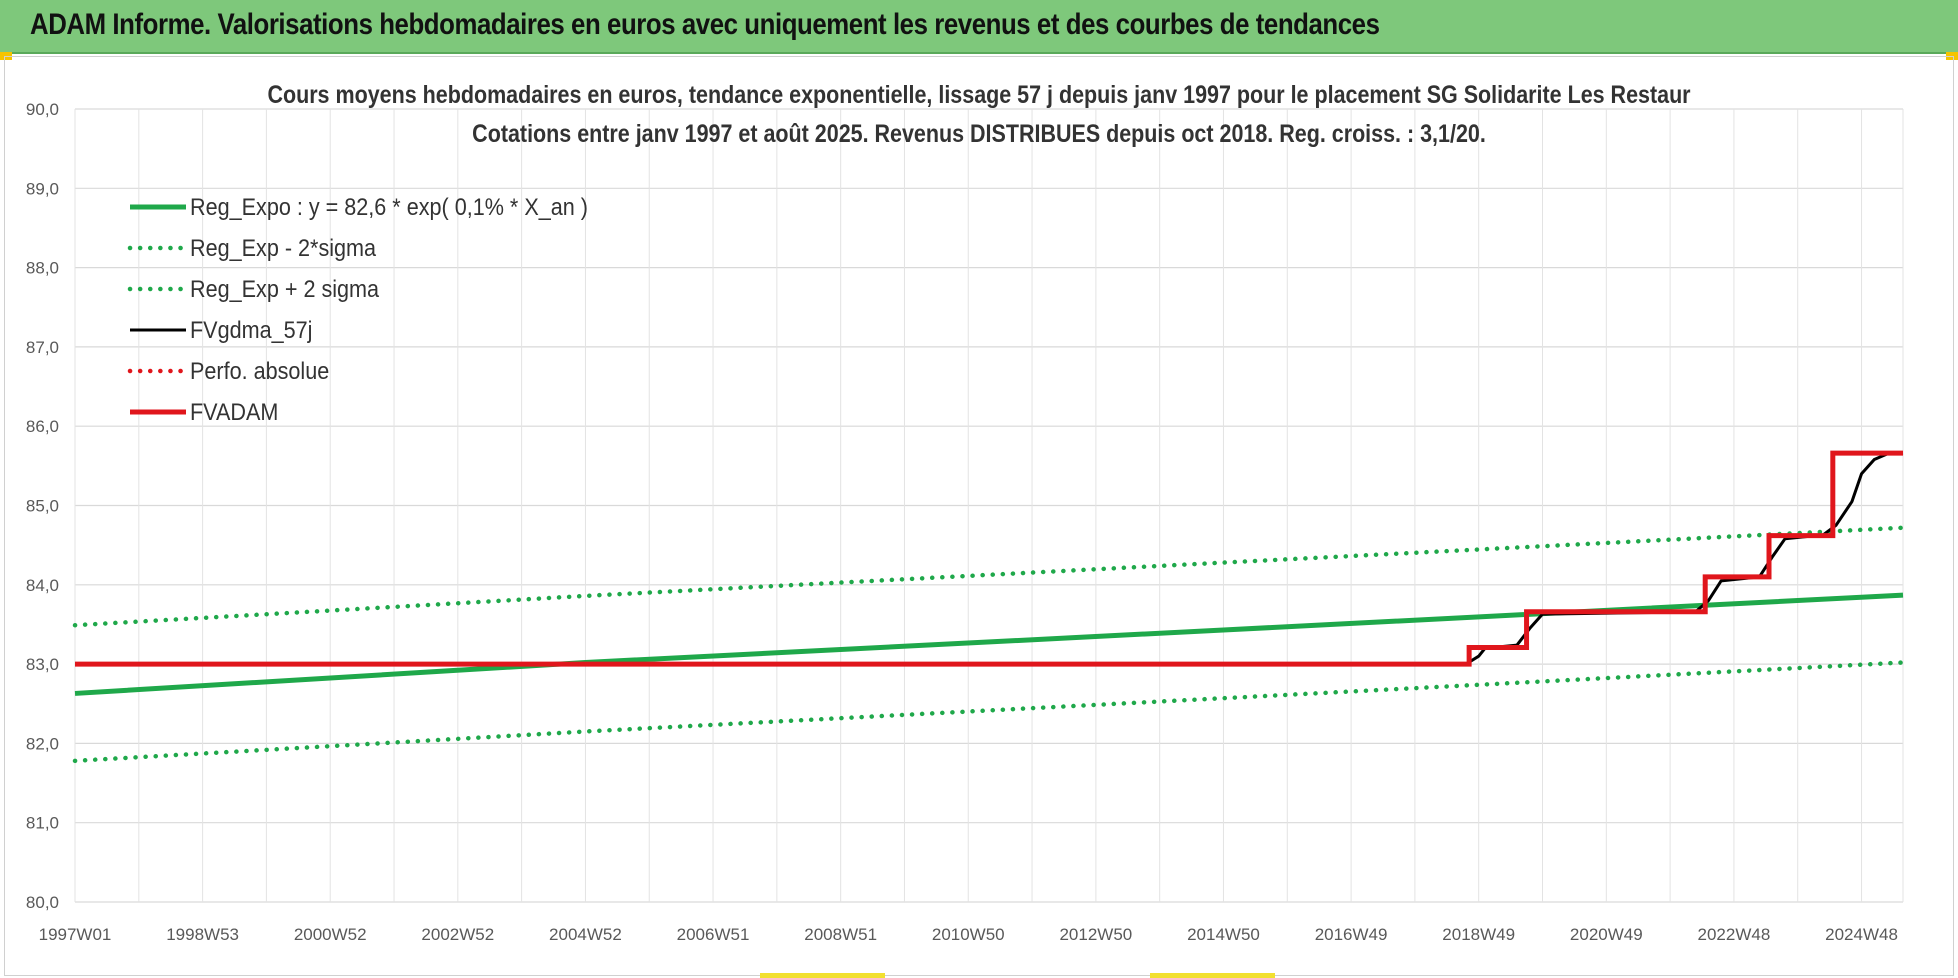  I want to click on x-tick-label: 2018W49, so click(1478, 934).